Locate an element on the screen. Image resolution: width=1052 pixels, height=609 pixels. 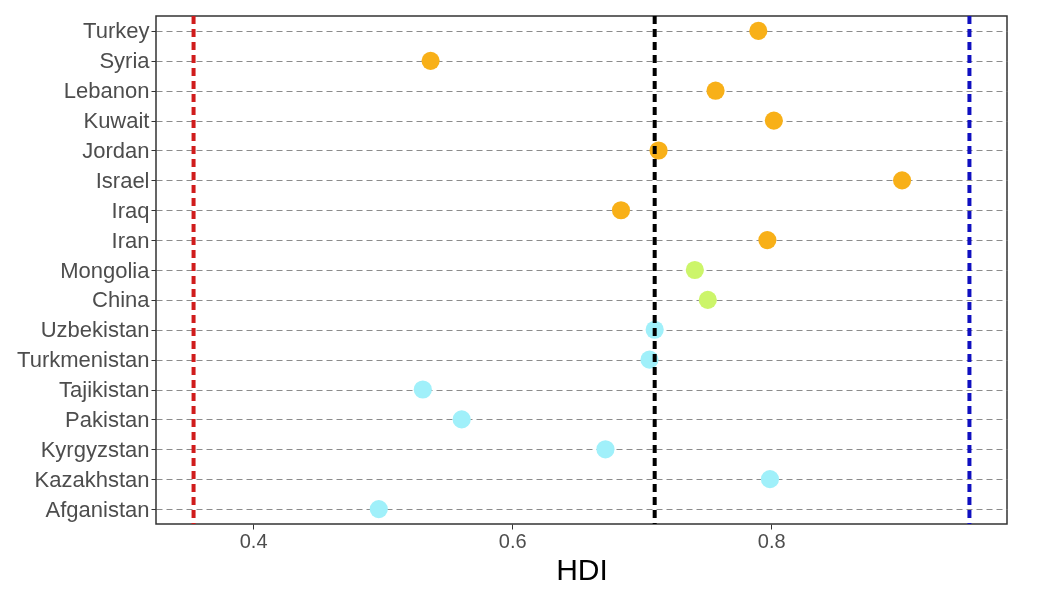
y-tick-label: Afganistan is located at coordinates (97, 509).